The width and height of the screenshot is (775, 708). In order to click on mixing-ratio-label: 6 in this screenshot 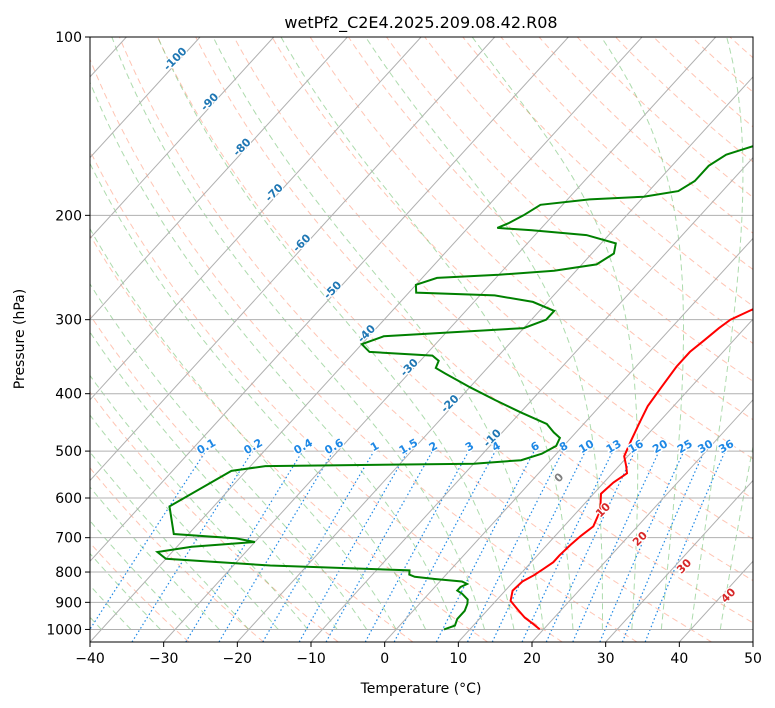, I will do `click(535, 446)`.